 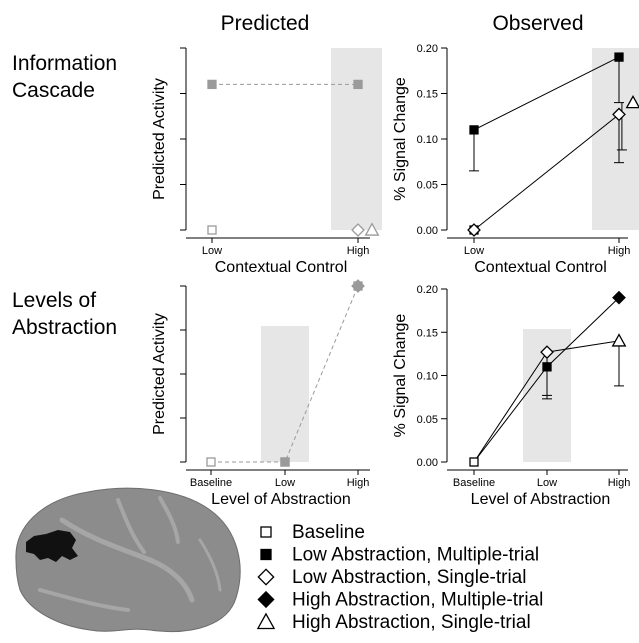 I want to click on row-title-line: Levels of, so click(x=54, y=300).